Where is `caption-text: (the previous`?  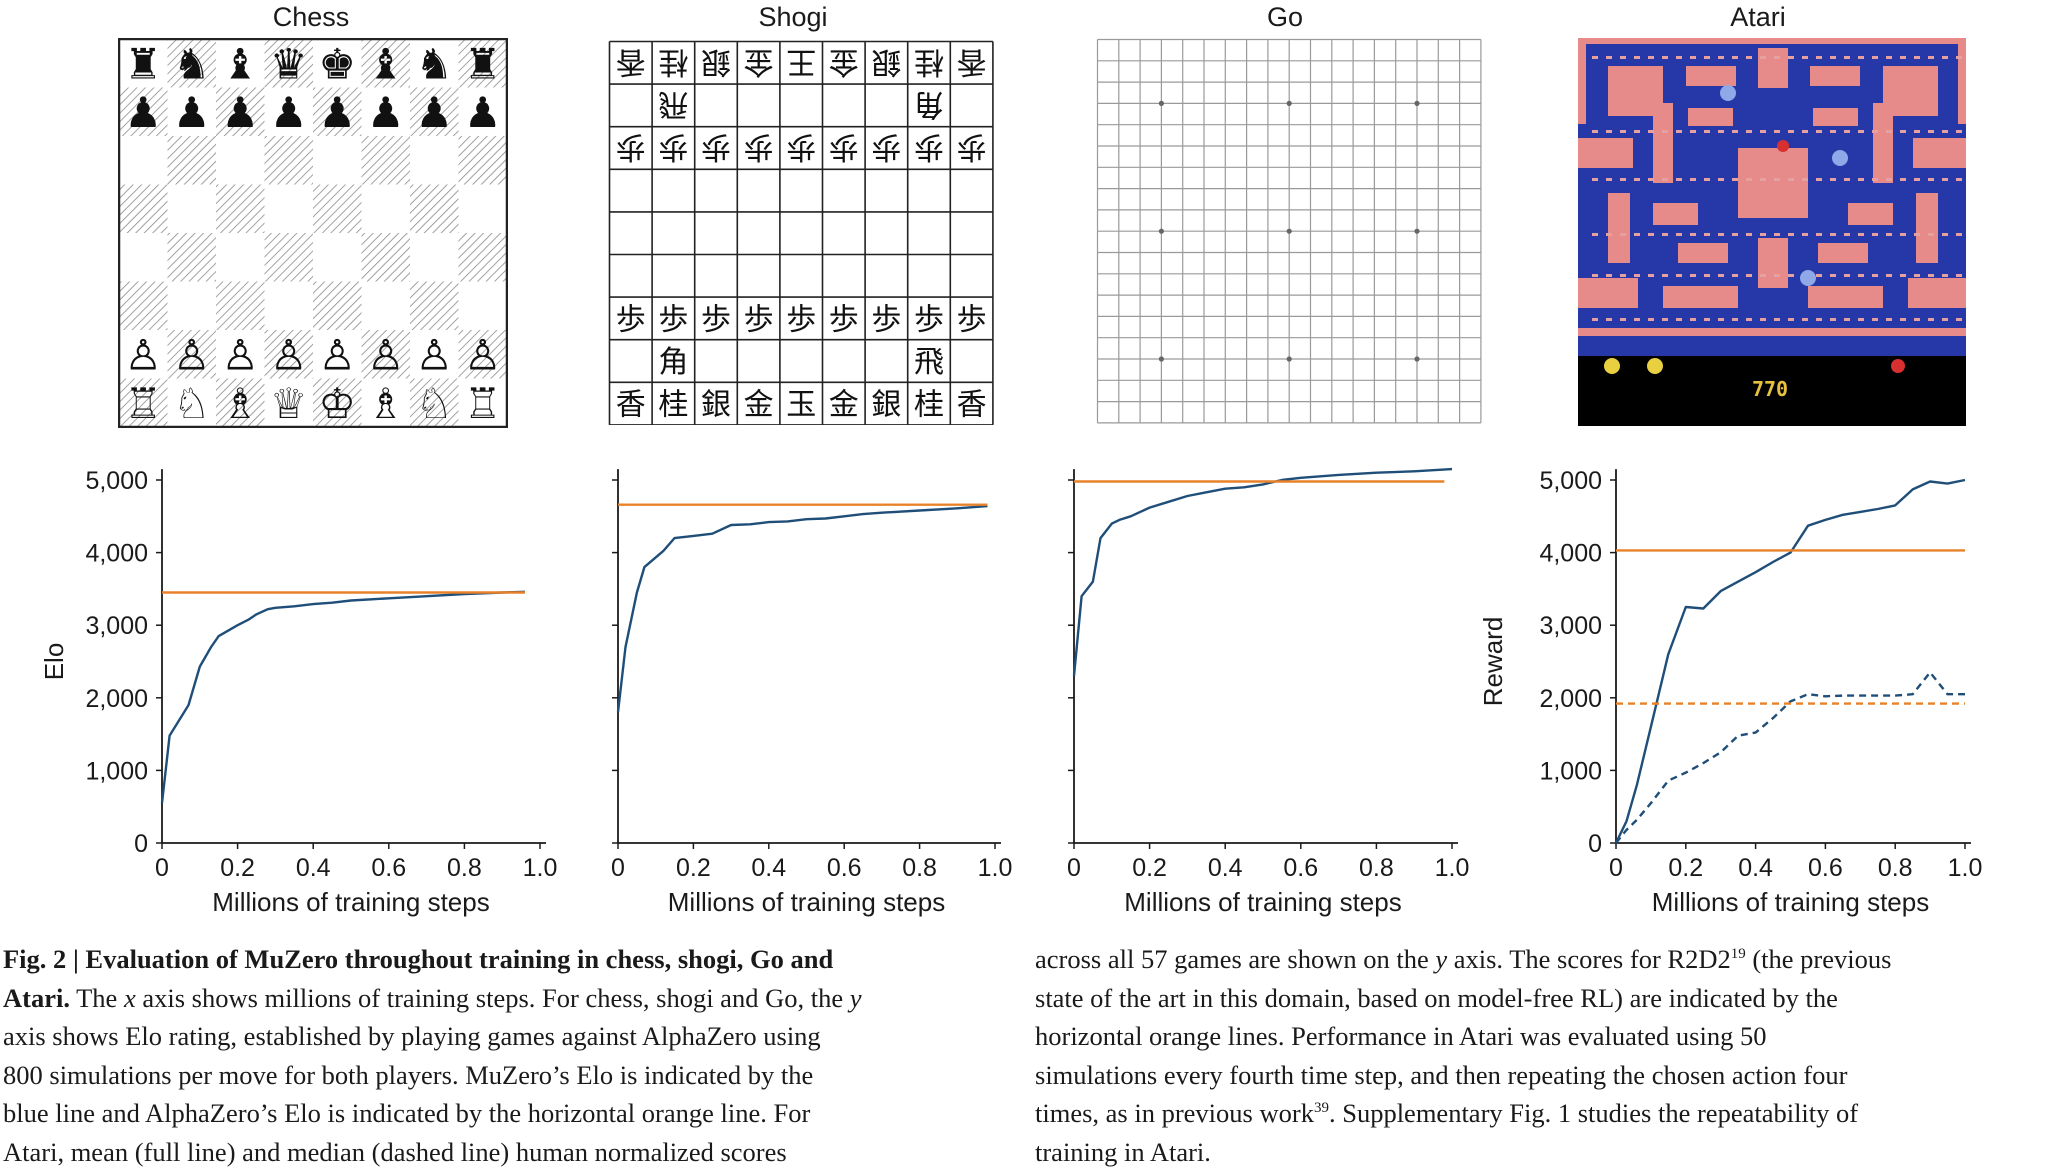
caption-text: (the previous is located at coordinates (1819, 959).